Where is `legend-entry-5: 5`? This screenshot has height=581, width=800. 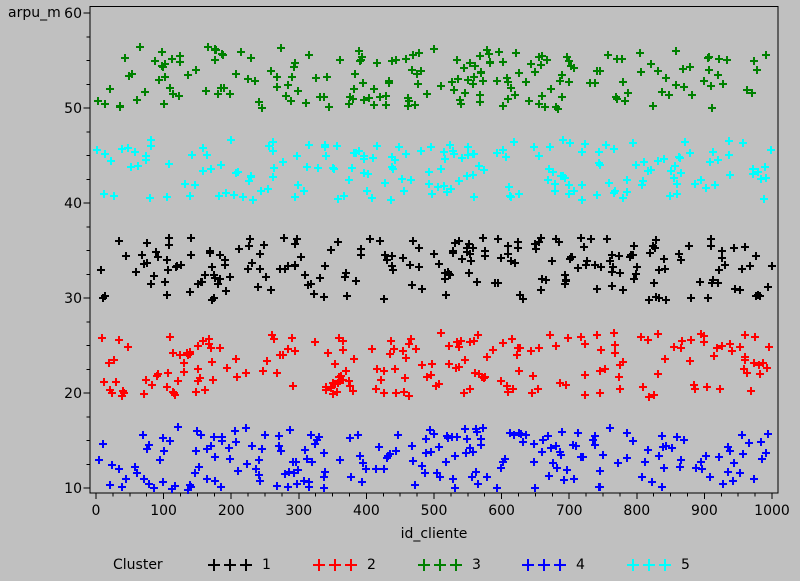
legend-entry-5: 5 is located at coordinates (658, 565).